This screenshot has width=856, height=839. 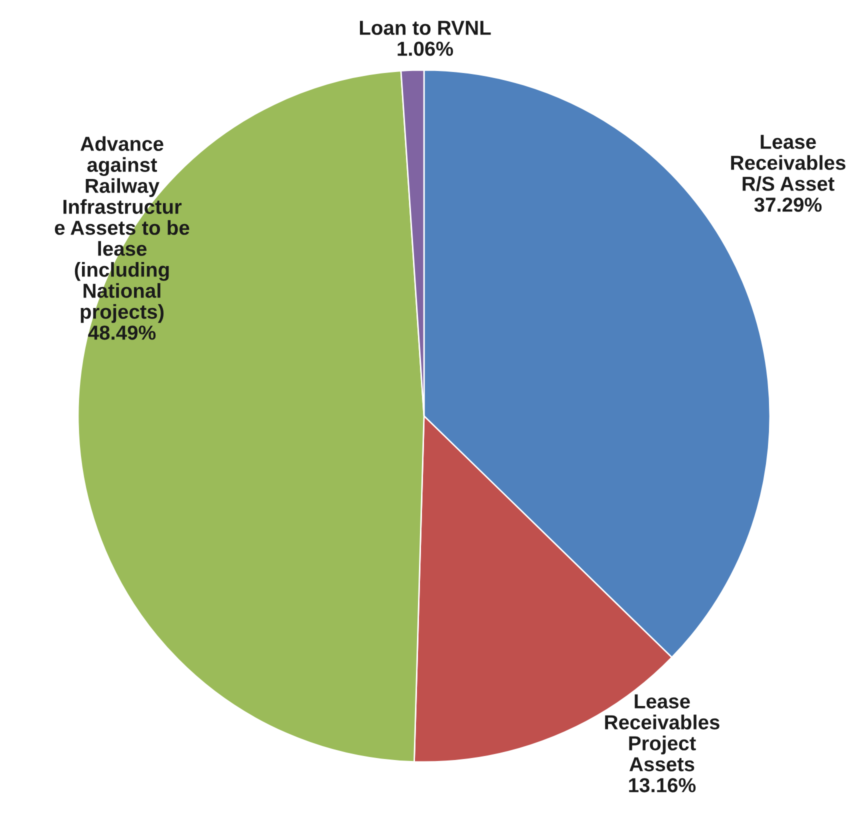 What do you see at coordinates (662, 733) in the screenshot?
I see `slice-label: Lease Receivables Project Assets` at bounding box center [662, 733].